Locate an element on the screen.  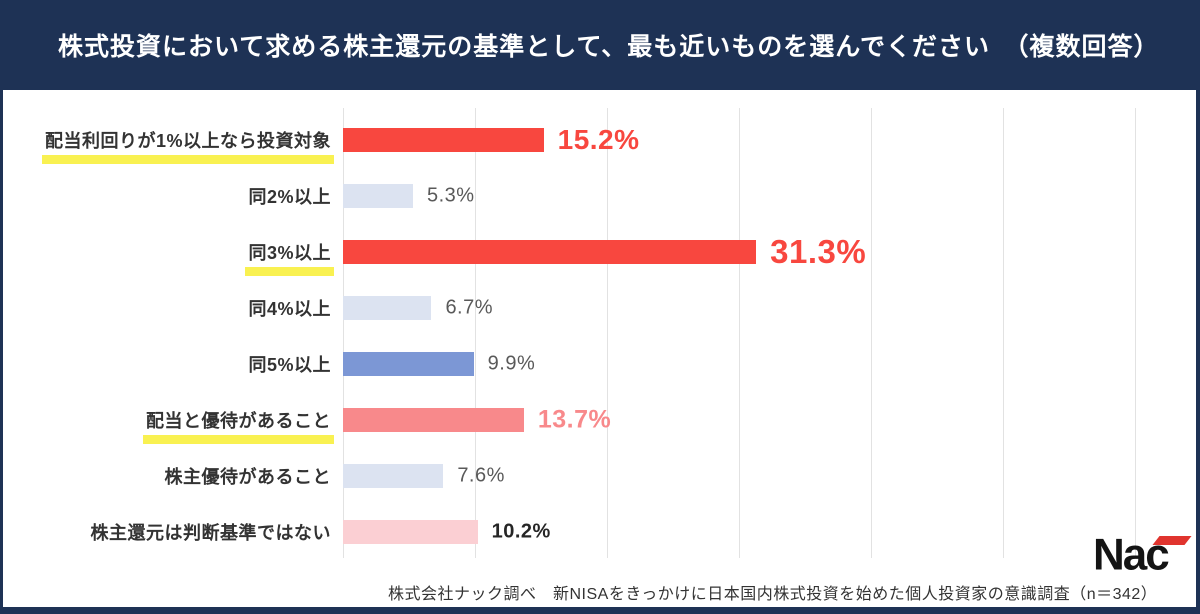
category-cell: 株主優待があること is located at coordinates (165, 476).